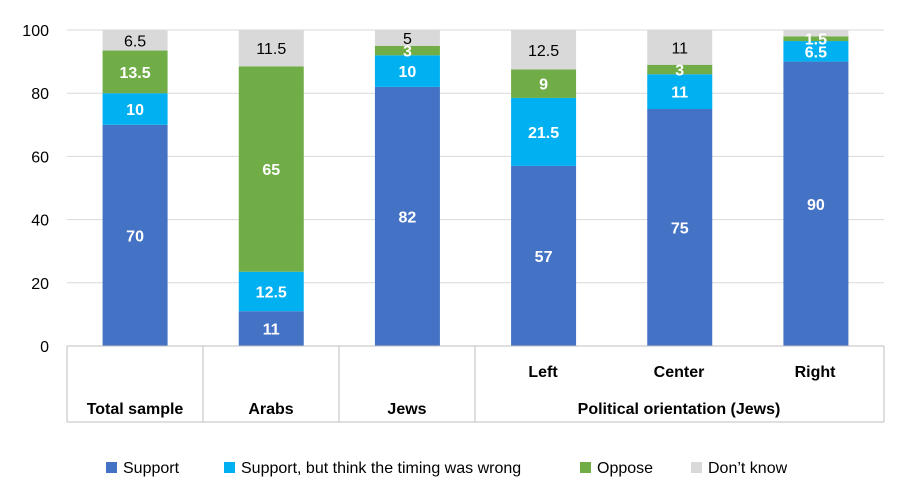 This screenshot has height=498, width=900. I want to click on data-label: 1.5, so click(816, 40).